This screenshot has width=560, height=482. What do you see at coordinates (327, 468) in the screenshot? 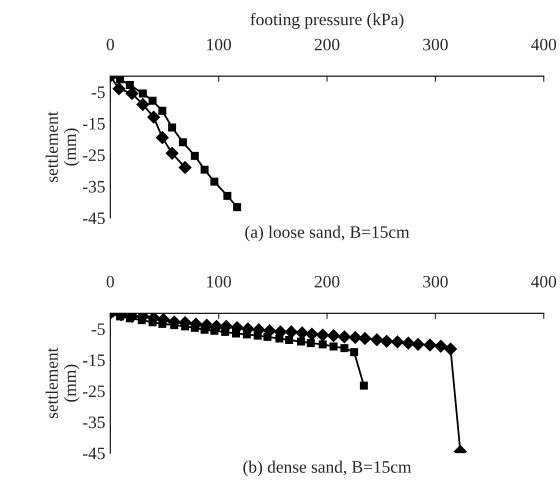
I see `text: (b) dense sand, B=15cm` at bounding box center [327, 468].